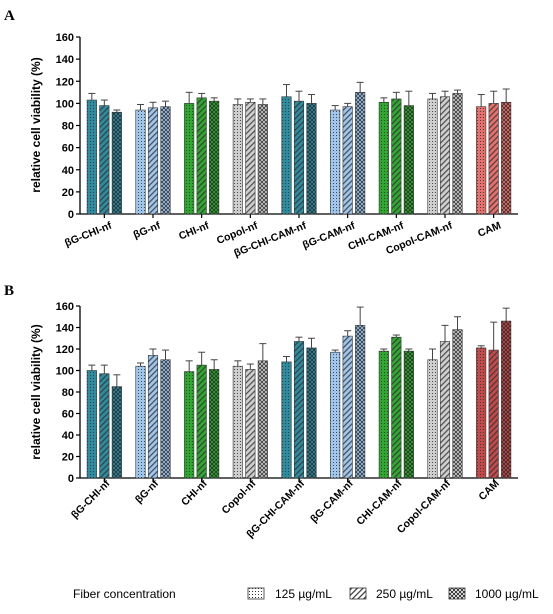 The width and height of the screenshot is (553, 614). I want to click on legend-title: Fiber concentration, so click(124, 594).